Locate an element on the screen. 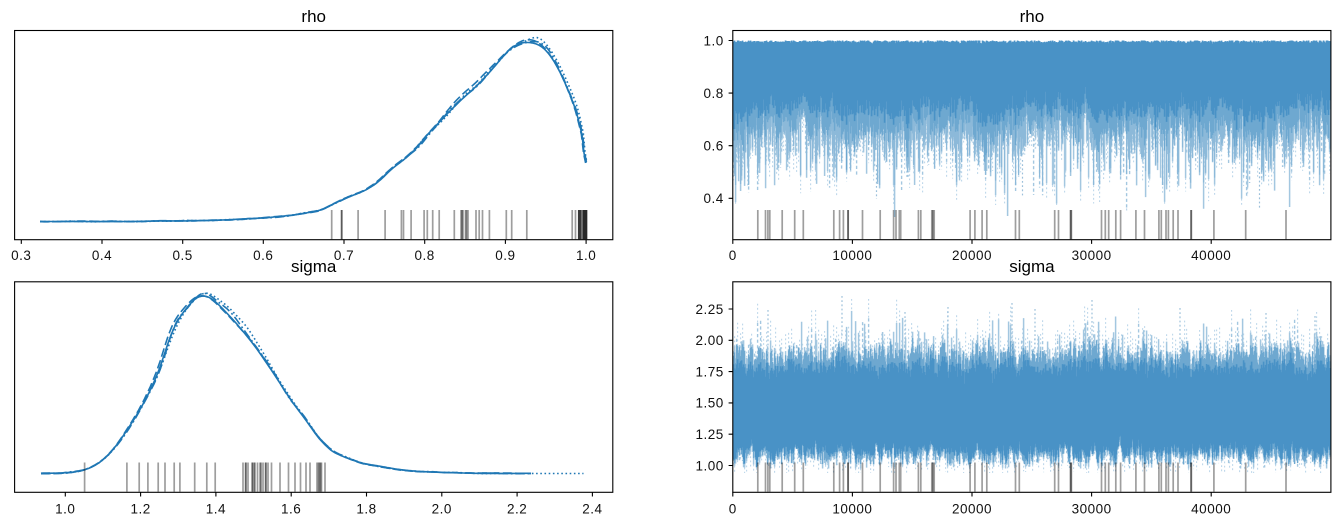 This screenshot has height=531, width=1341. svg-text: 1.25 is located at coordinates (710, 434).